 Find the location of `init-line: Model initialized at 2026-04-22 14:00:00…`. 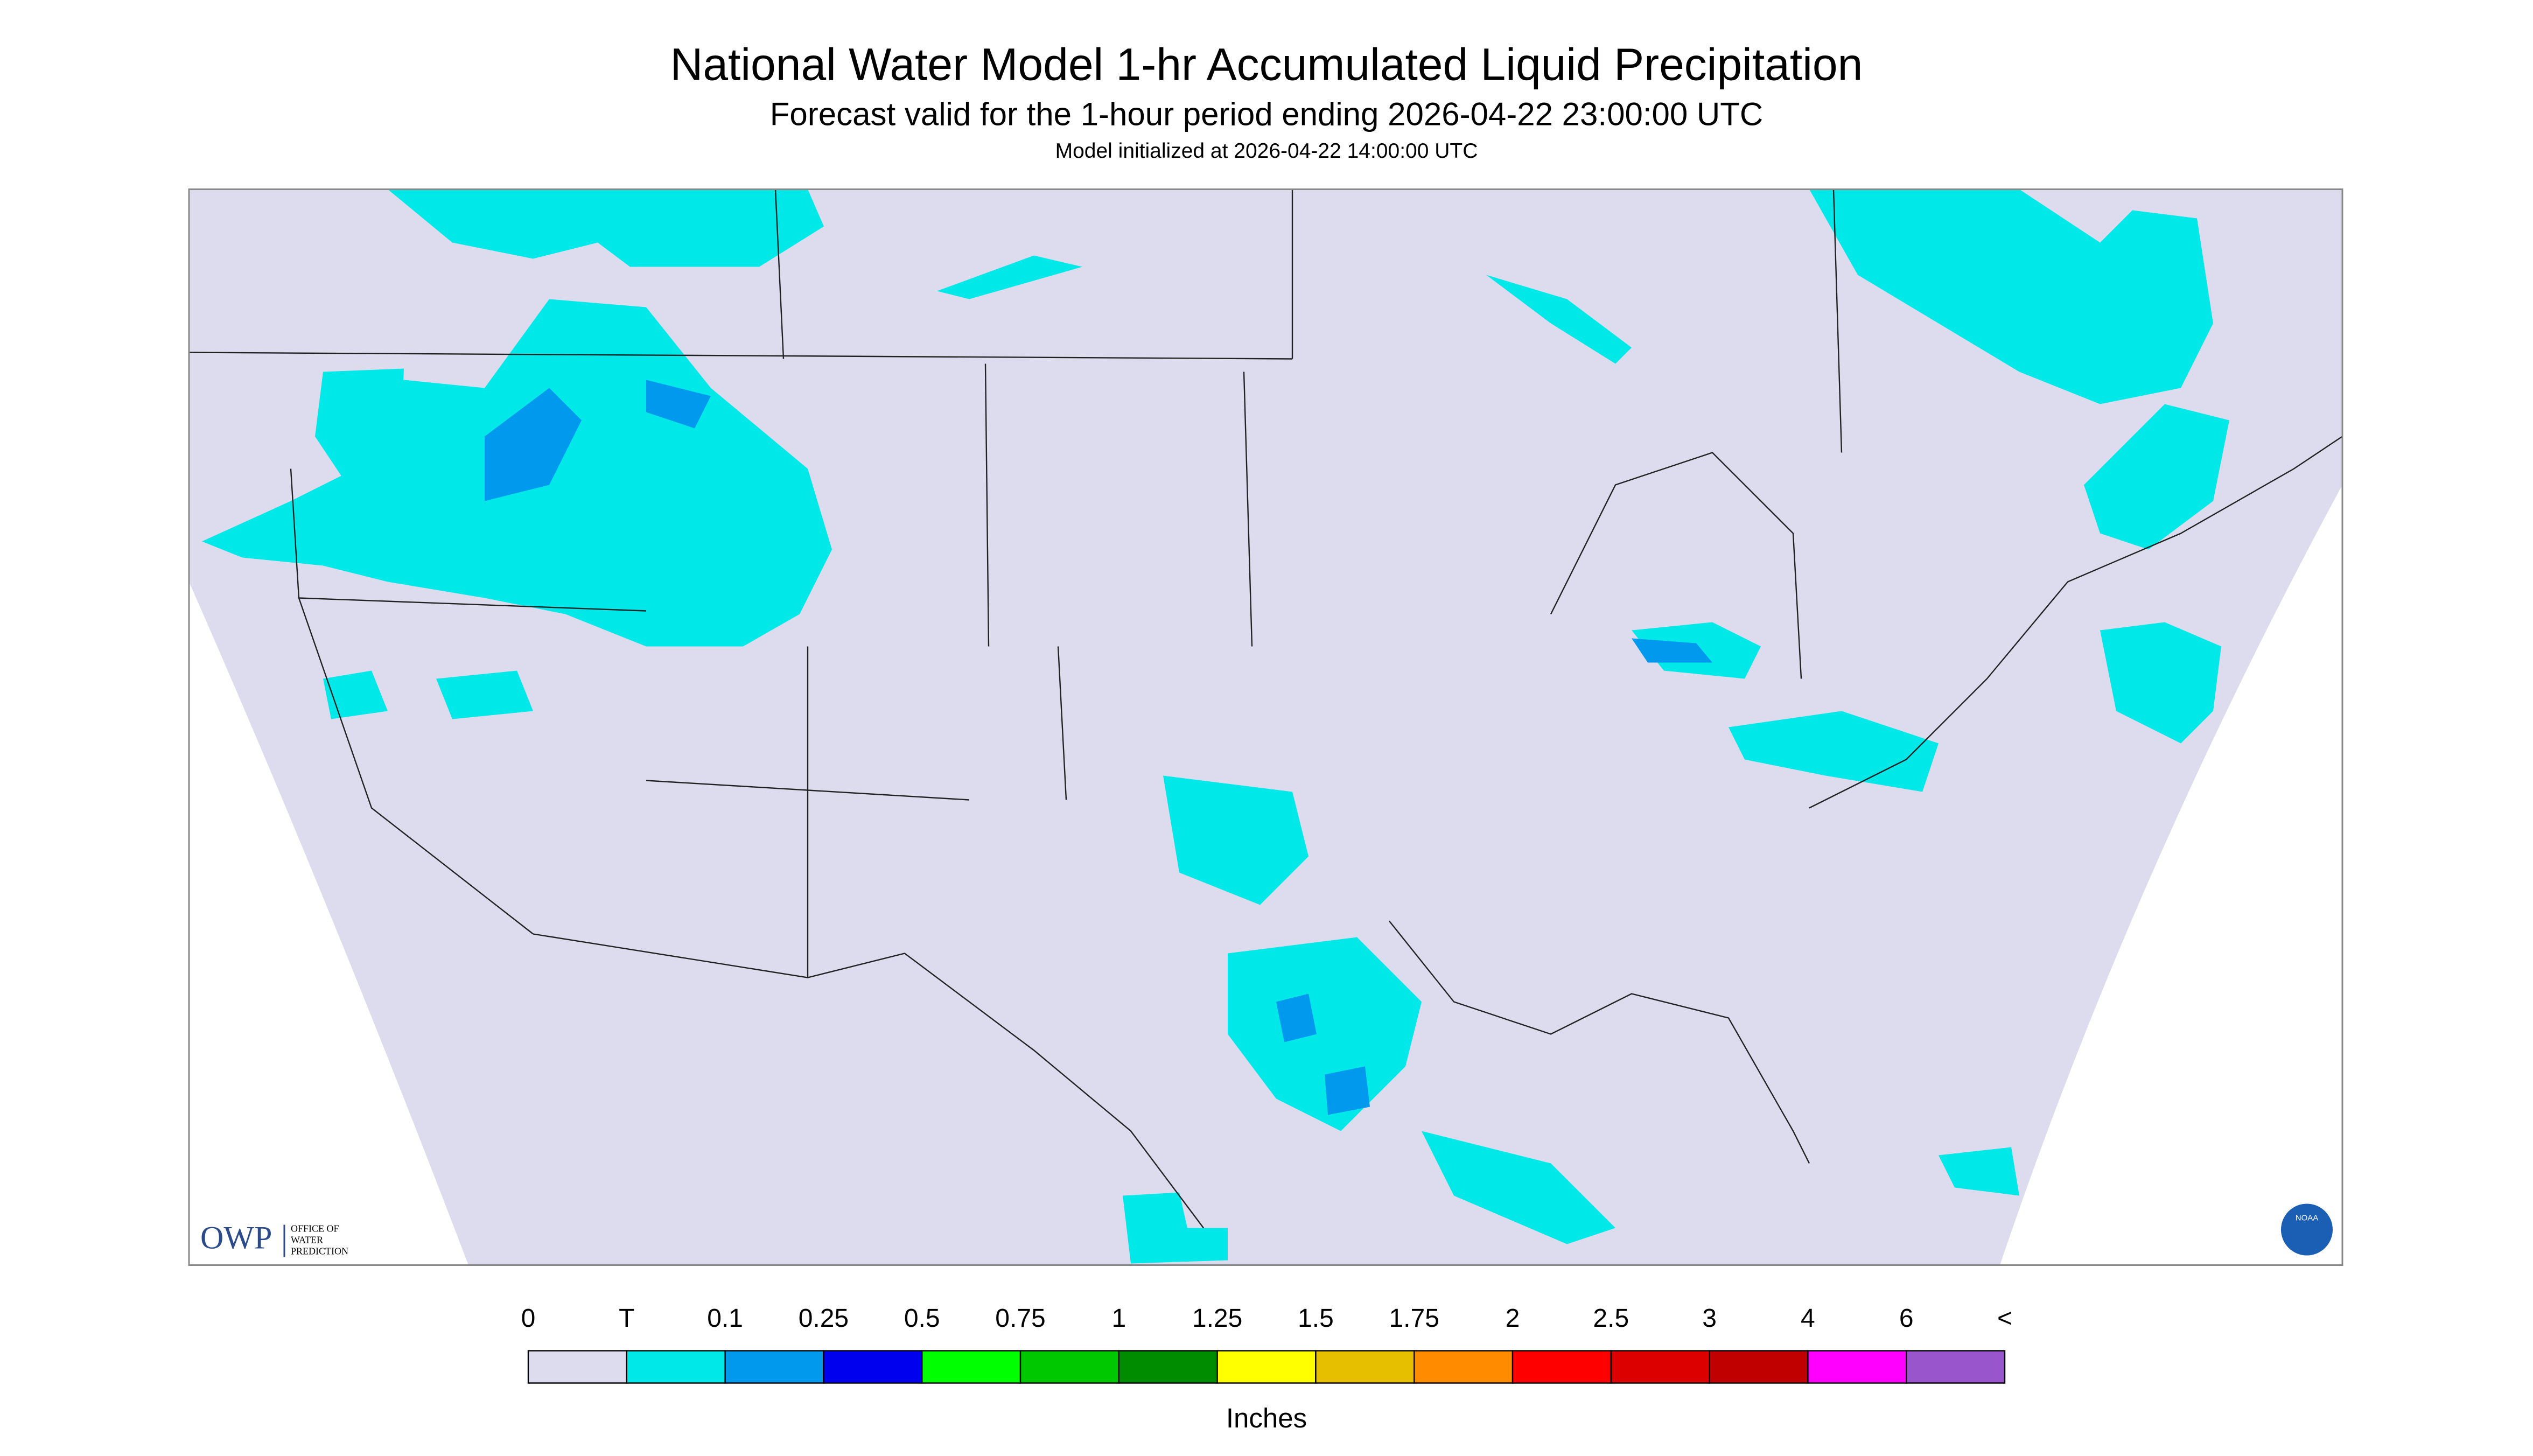

init-line: Model initialized at 2026-04-22 14:00:00… is located at coordinates (1266, 151).